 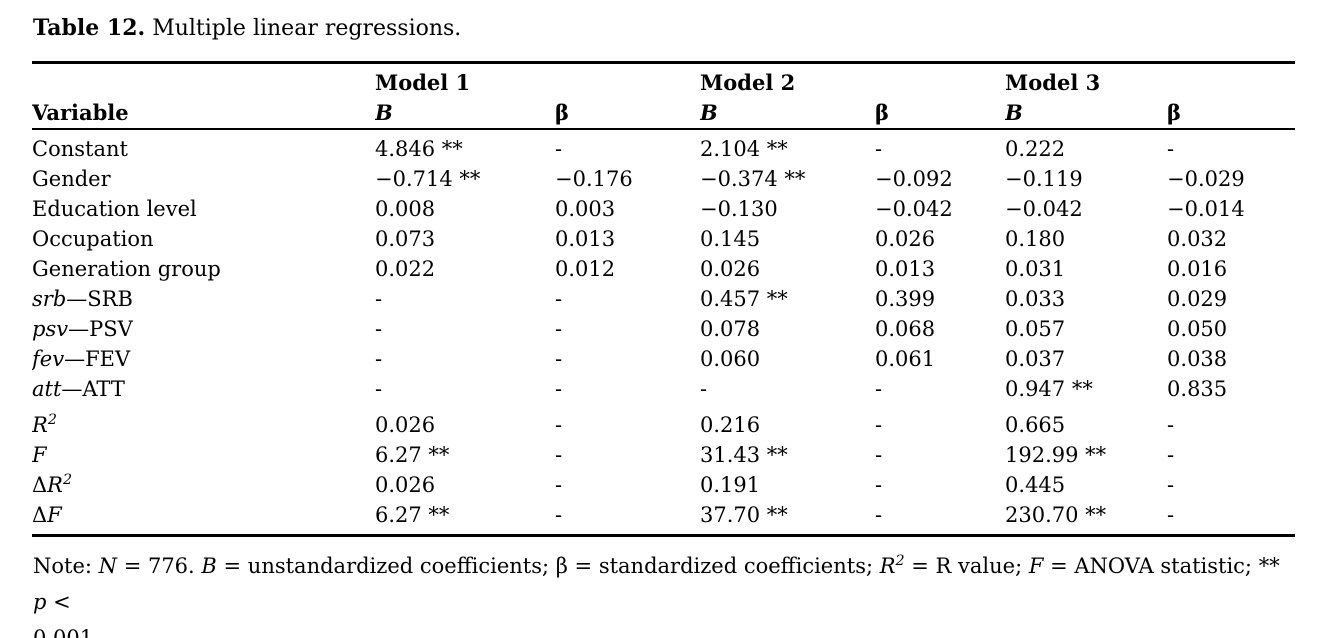 I want to click on value-cell: 37.70 **, so click(x=744, y=515).